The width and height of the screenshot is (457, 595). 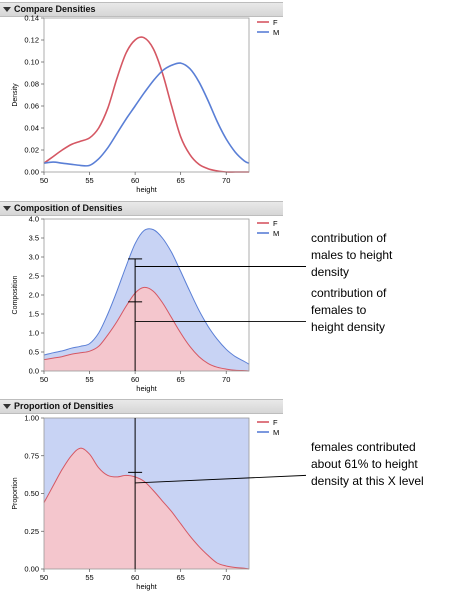 I want to click on plot-frame, so click(x=146, y=95).